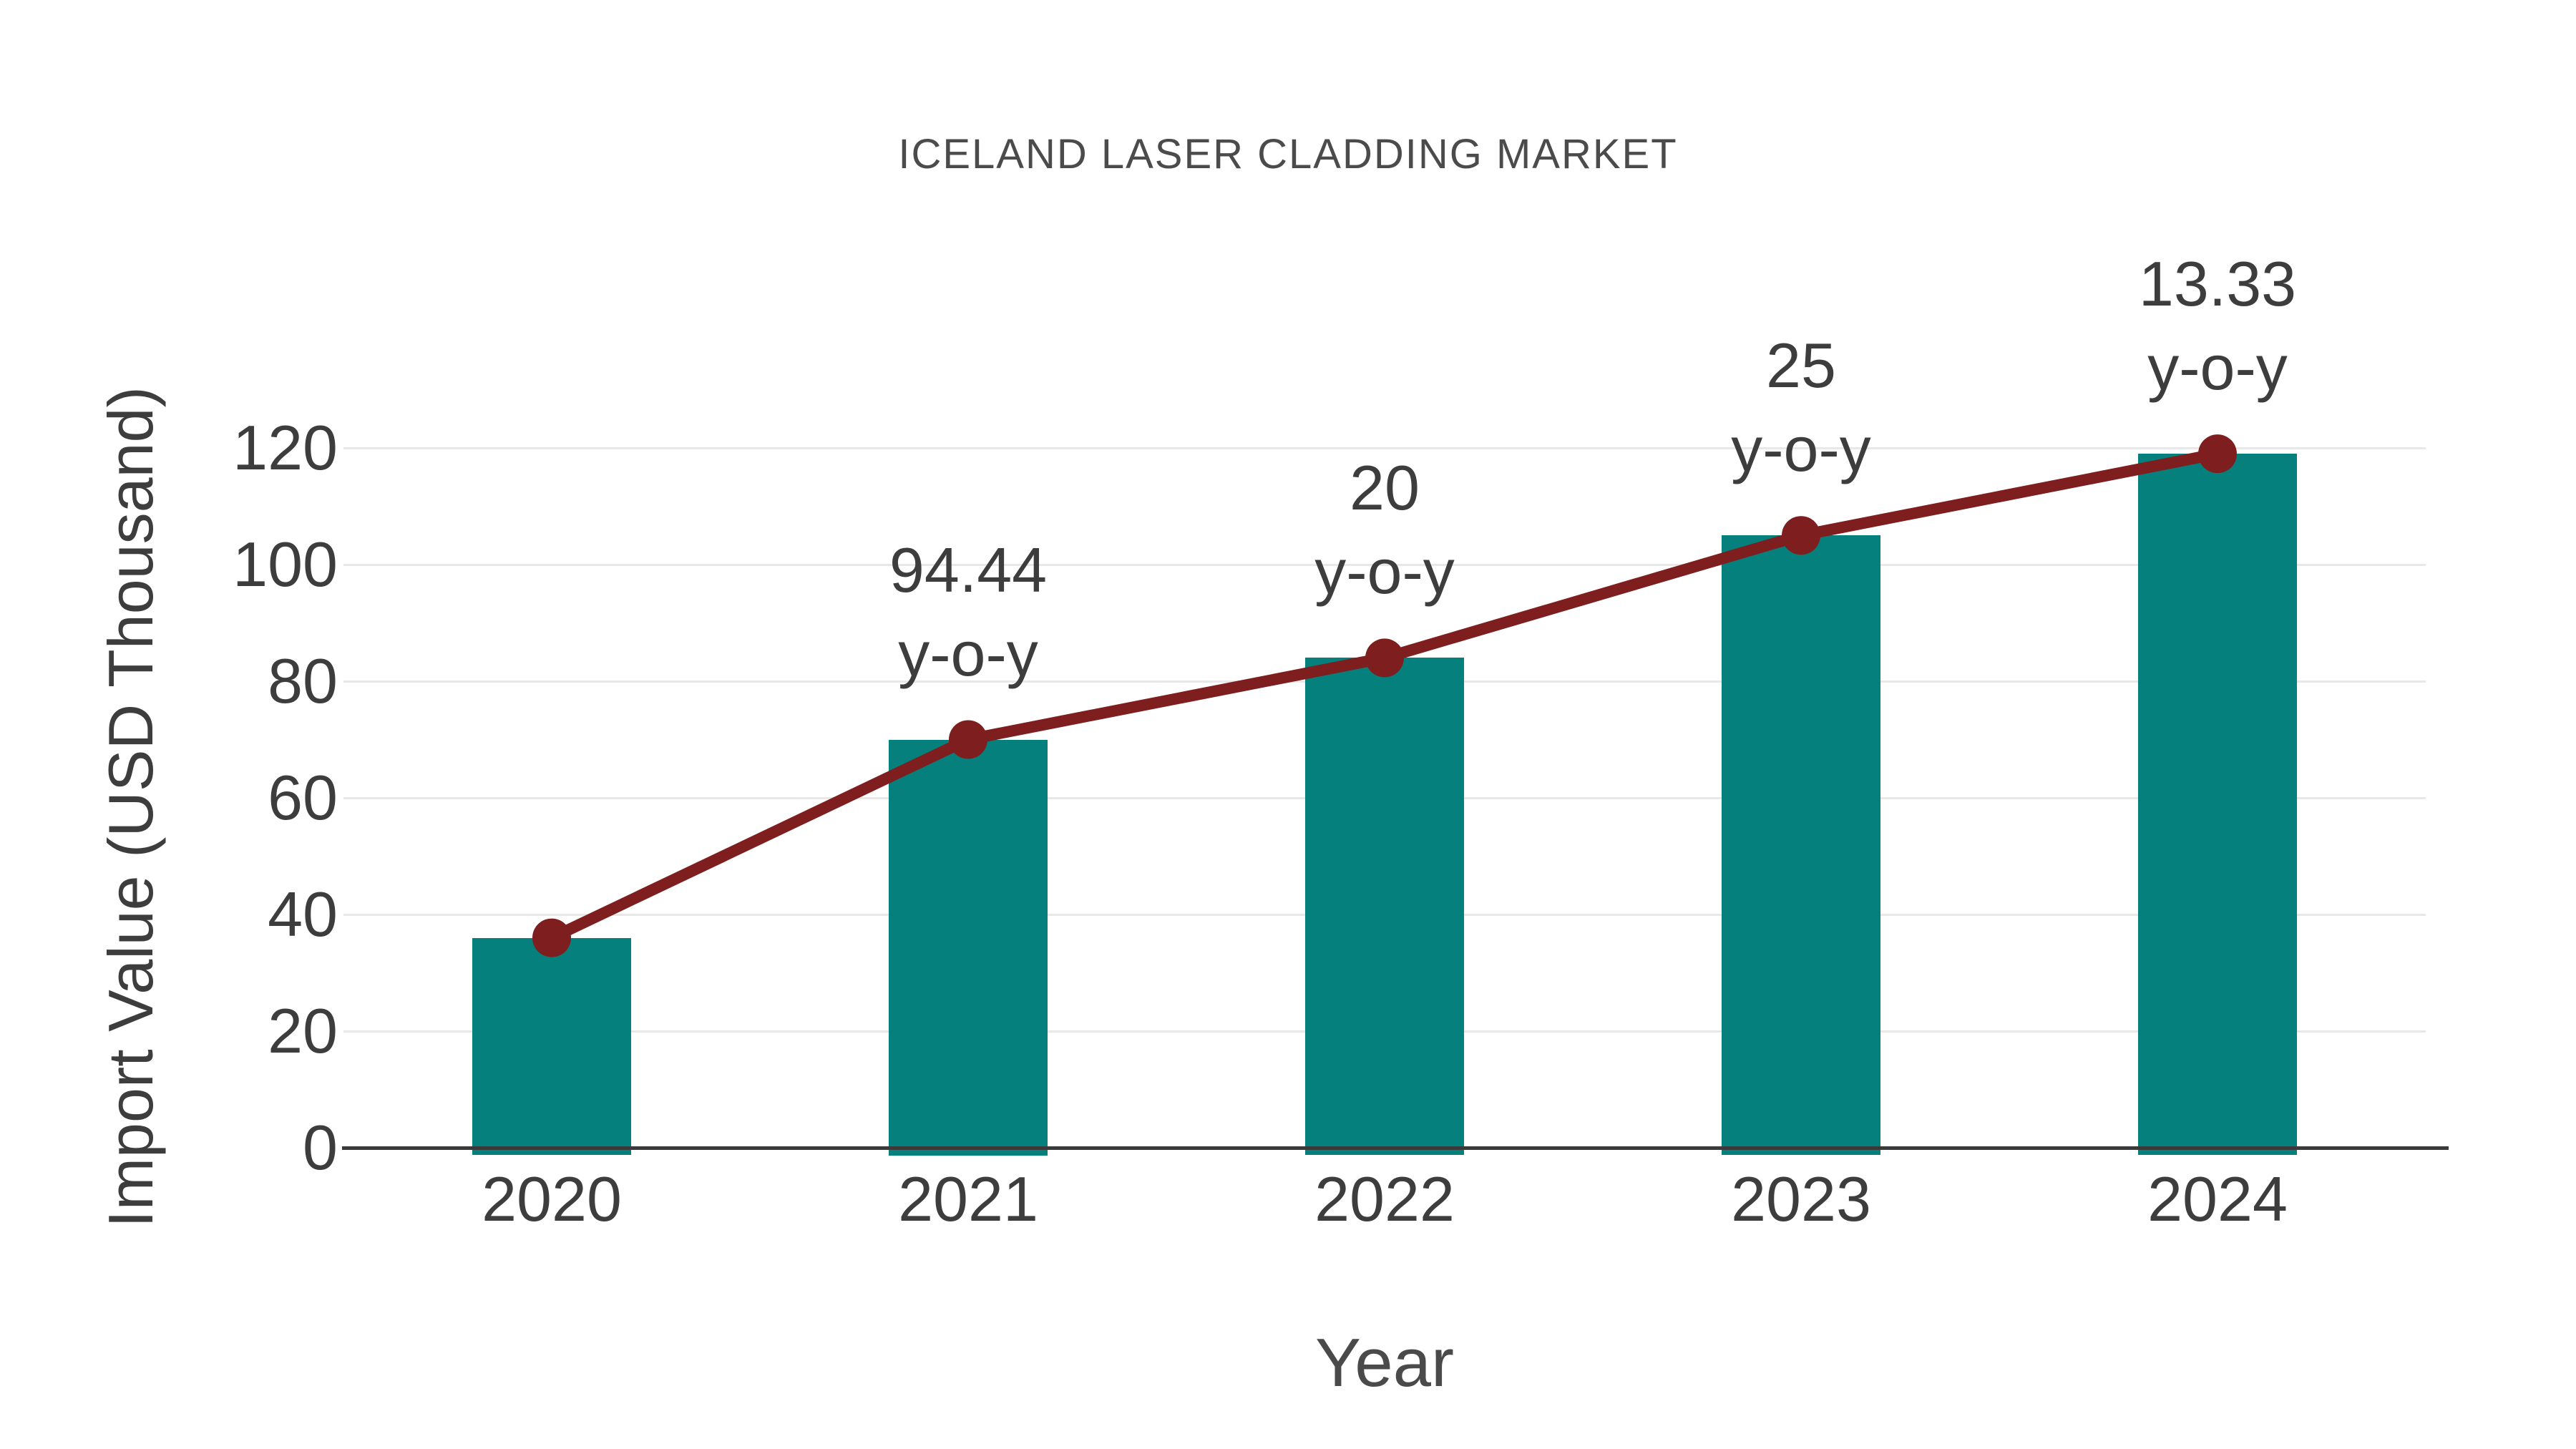 The height and width of the screenshot is (1449, 2576). What do you see at coordinates (303, 914) in the screenshot?
I see `y-tick-label-40: 40` at bounding box center [303, 914].